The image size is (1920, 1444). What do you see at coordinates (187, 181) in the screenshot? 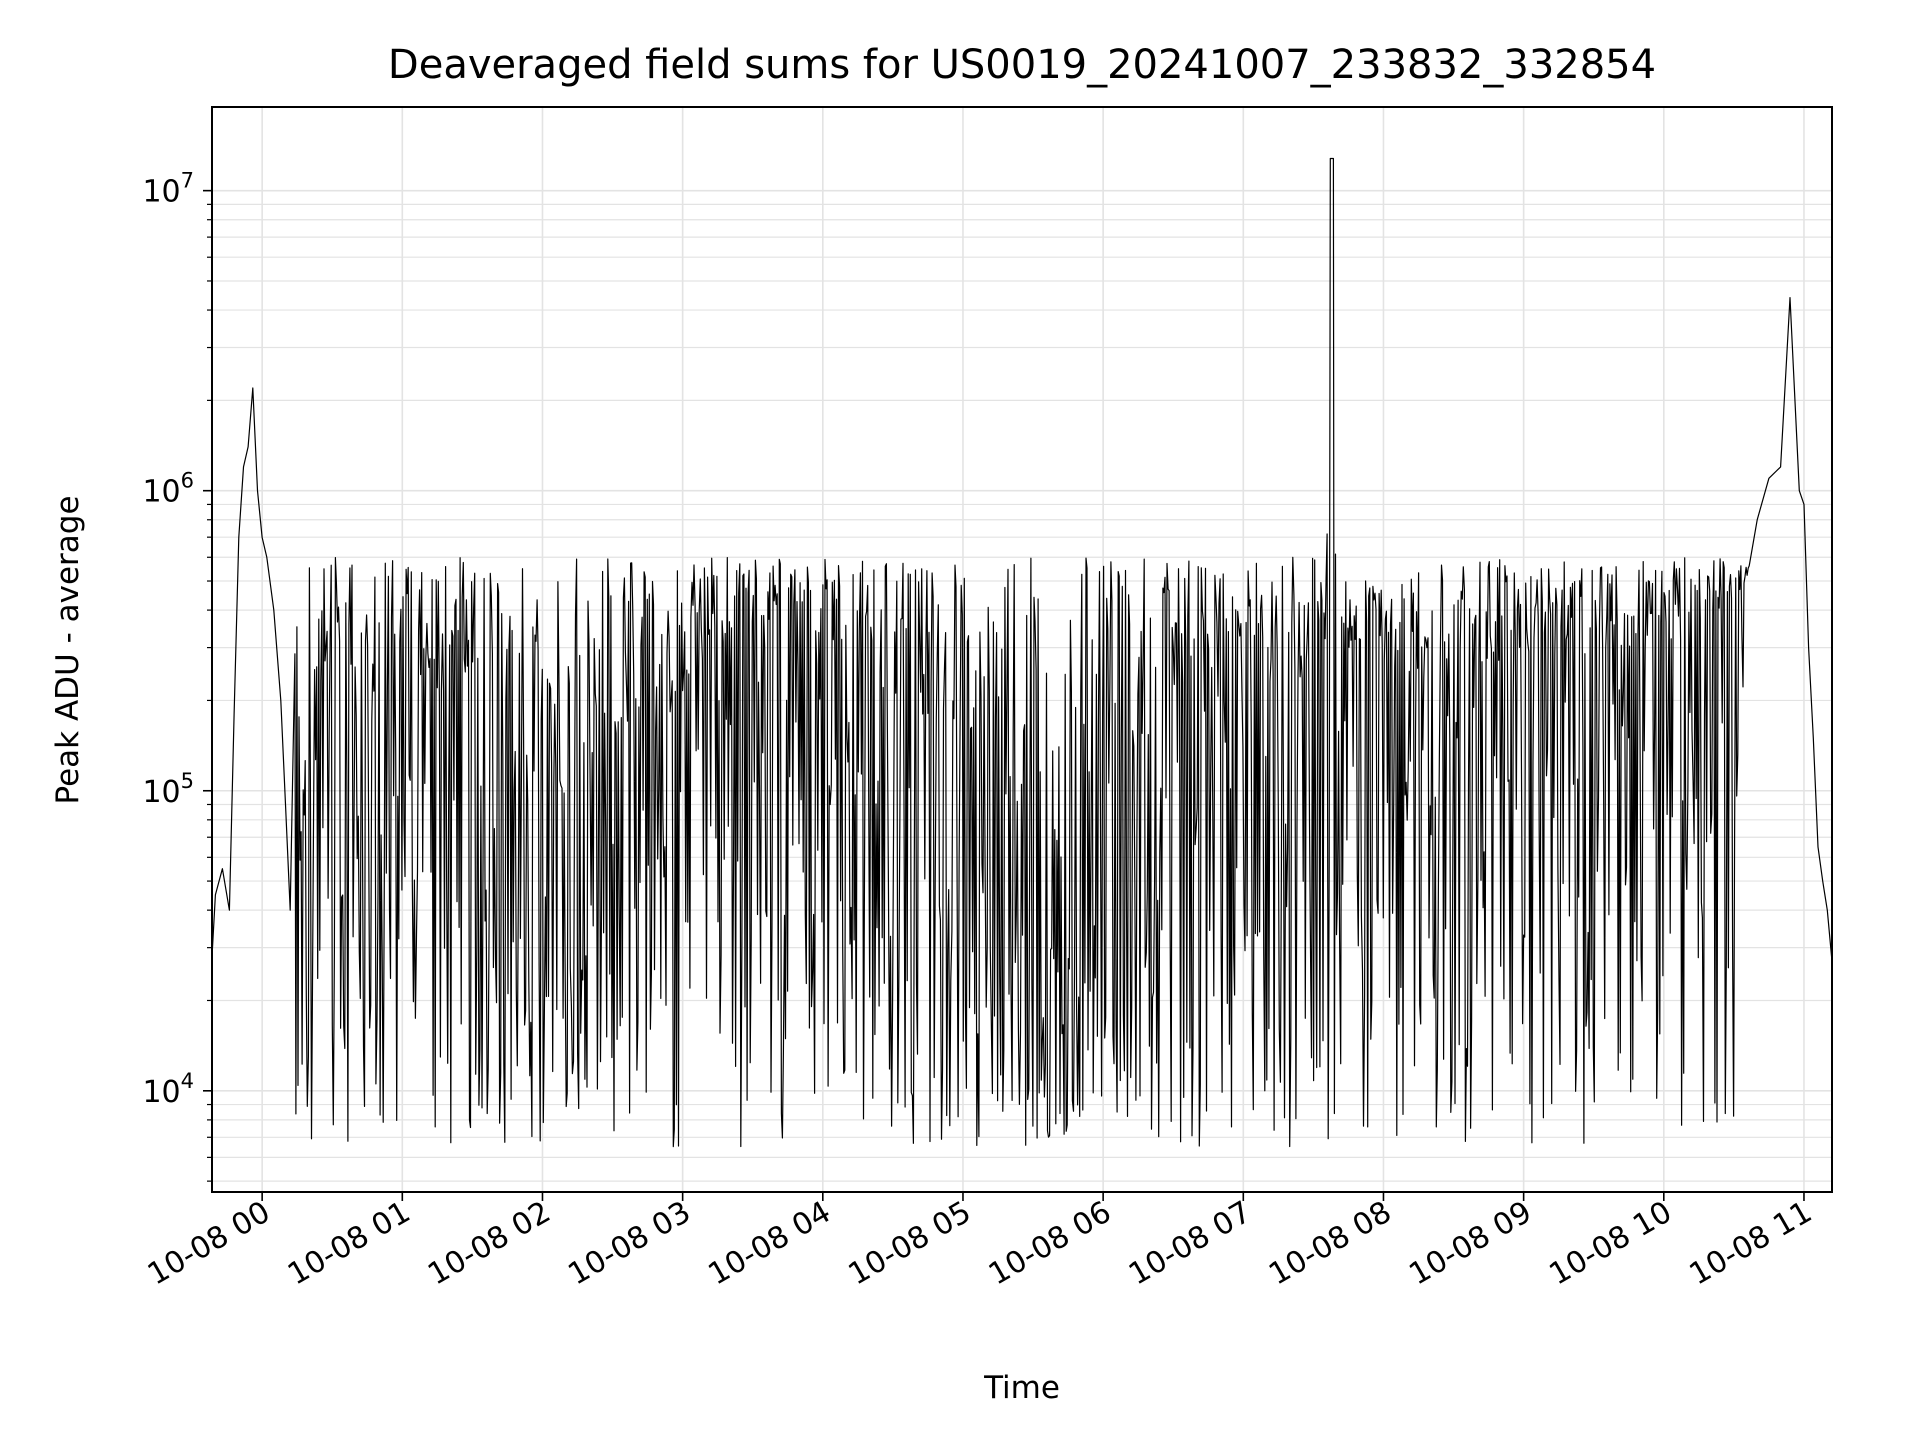
I see `y-tick-exponent: 7` at bounding box center [187, 181].